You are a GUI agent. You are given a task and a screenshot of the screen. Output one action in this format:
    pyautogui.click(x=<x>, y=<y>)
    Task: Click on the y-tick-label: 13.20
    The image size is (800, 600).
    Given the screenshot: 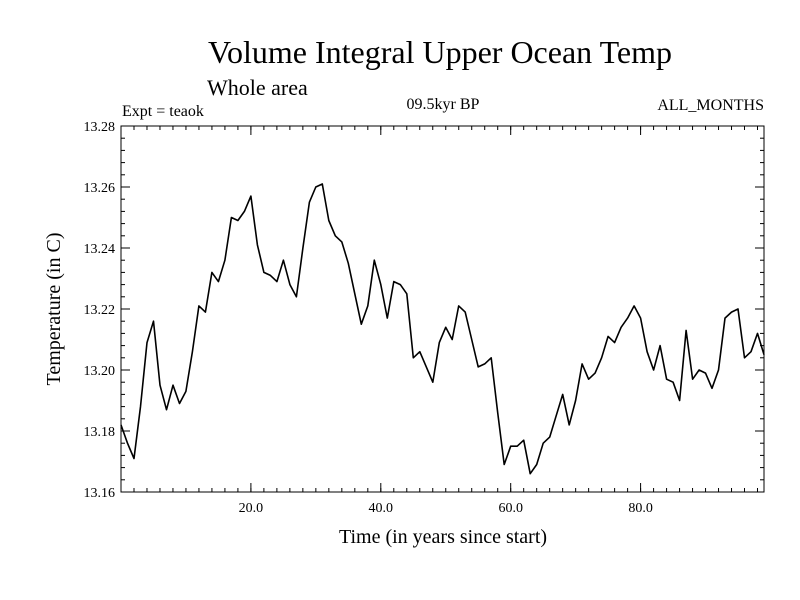 What is the action you would take?
    pyautogui.click(x=100, y=371)
    